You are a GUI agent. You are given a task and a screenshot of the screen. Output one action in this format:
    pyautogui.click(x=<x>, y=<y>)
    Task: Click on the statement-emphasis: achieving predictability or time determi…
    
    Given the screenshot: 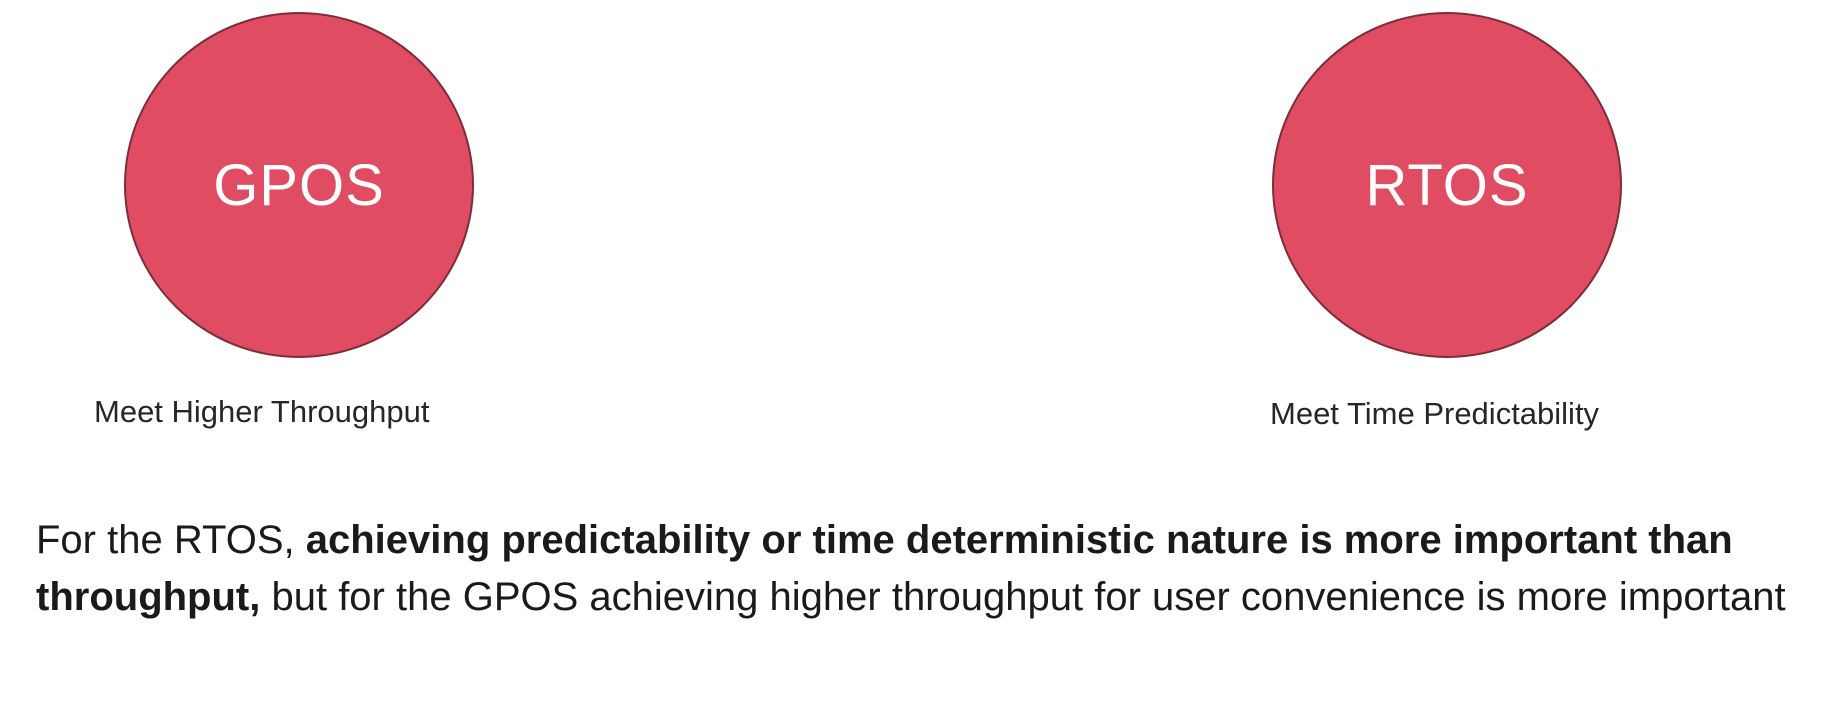 What is the action you would take?
    pyautogui.click(x=884, y=568)
    